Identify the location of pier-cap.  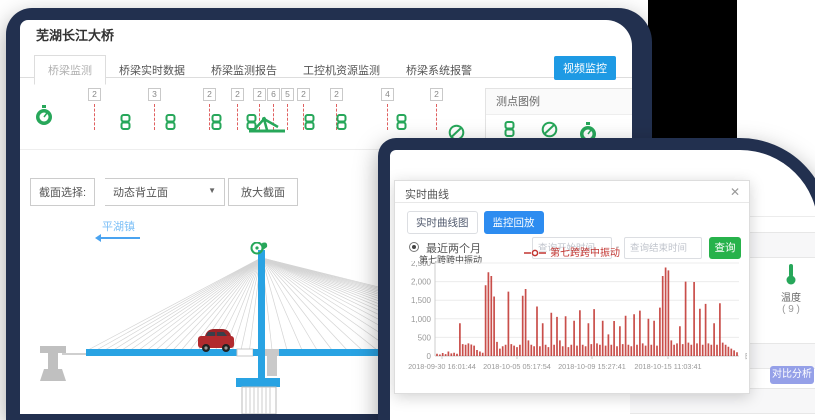
(258, 382).